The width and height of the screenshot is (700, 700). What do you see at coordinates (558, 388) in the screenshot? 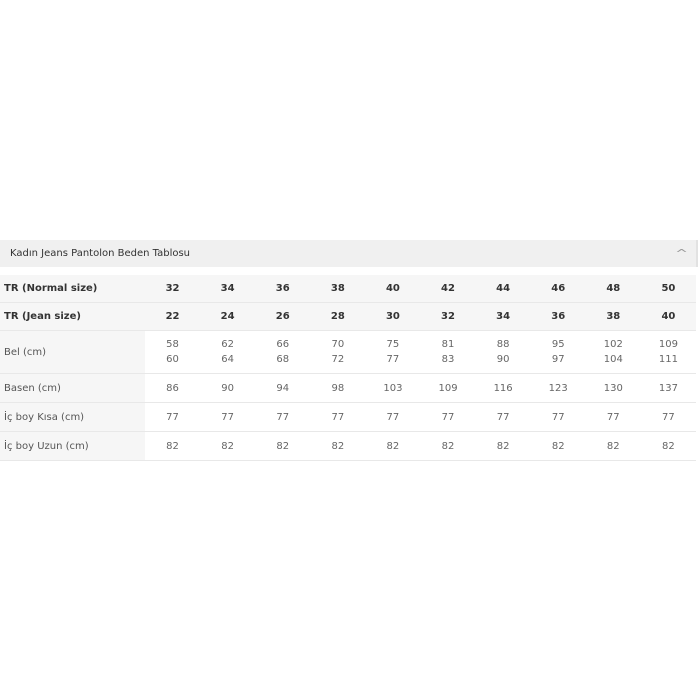
I see `table-cell: 123` at bounding box center [558, 388].